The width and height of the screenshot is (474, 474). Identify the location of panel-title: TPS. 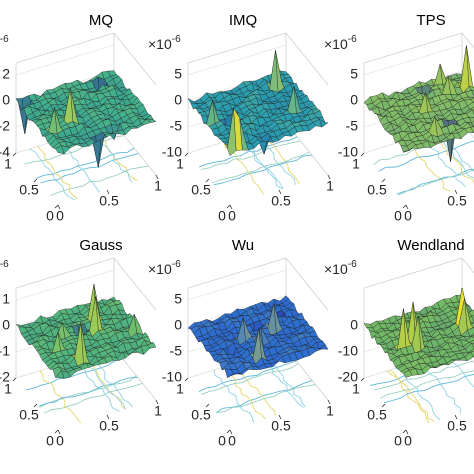
(430, 20).